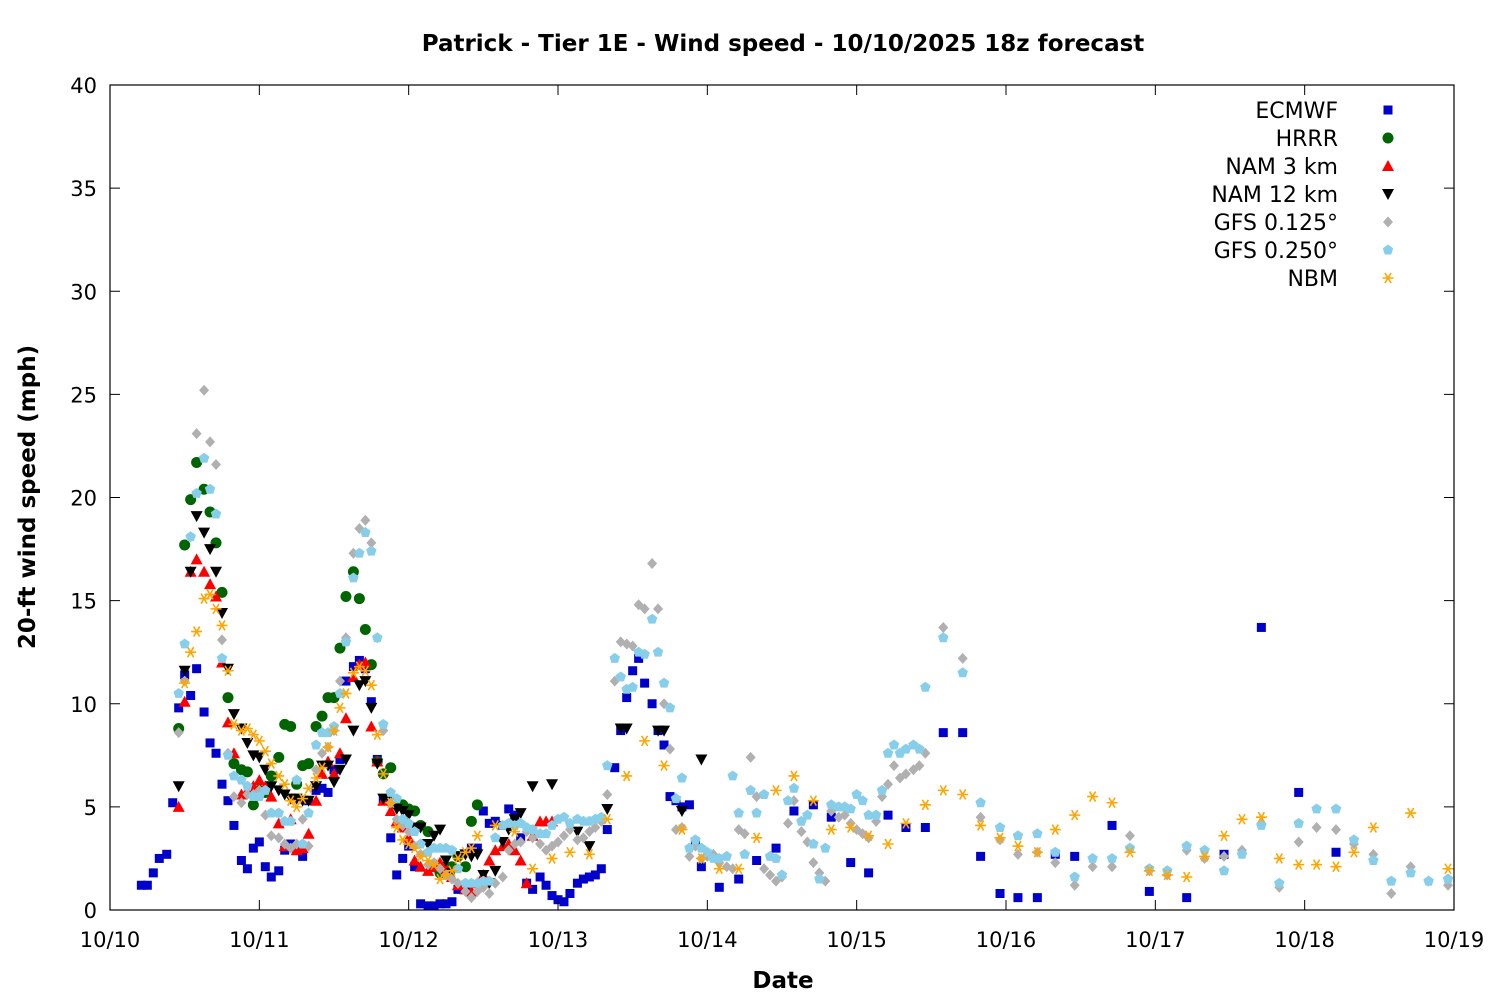 Image resolution: width=1500 pixels, height=1000 pixels. Describe the element at coordinates (558, 940) in the screenshot. I see `x-tick-label: 10/13` at that location.